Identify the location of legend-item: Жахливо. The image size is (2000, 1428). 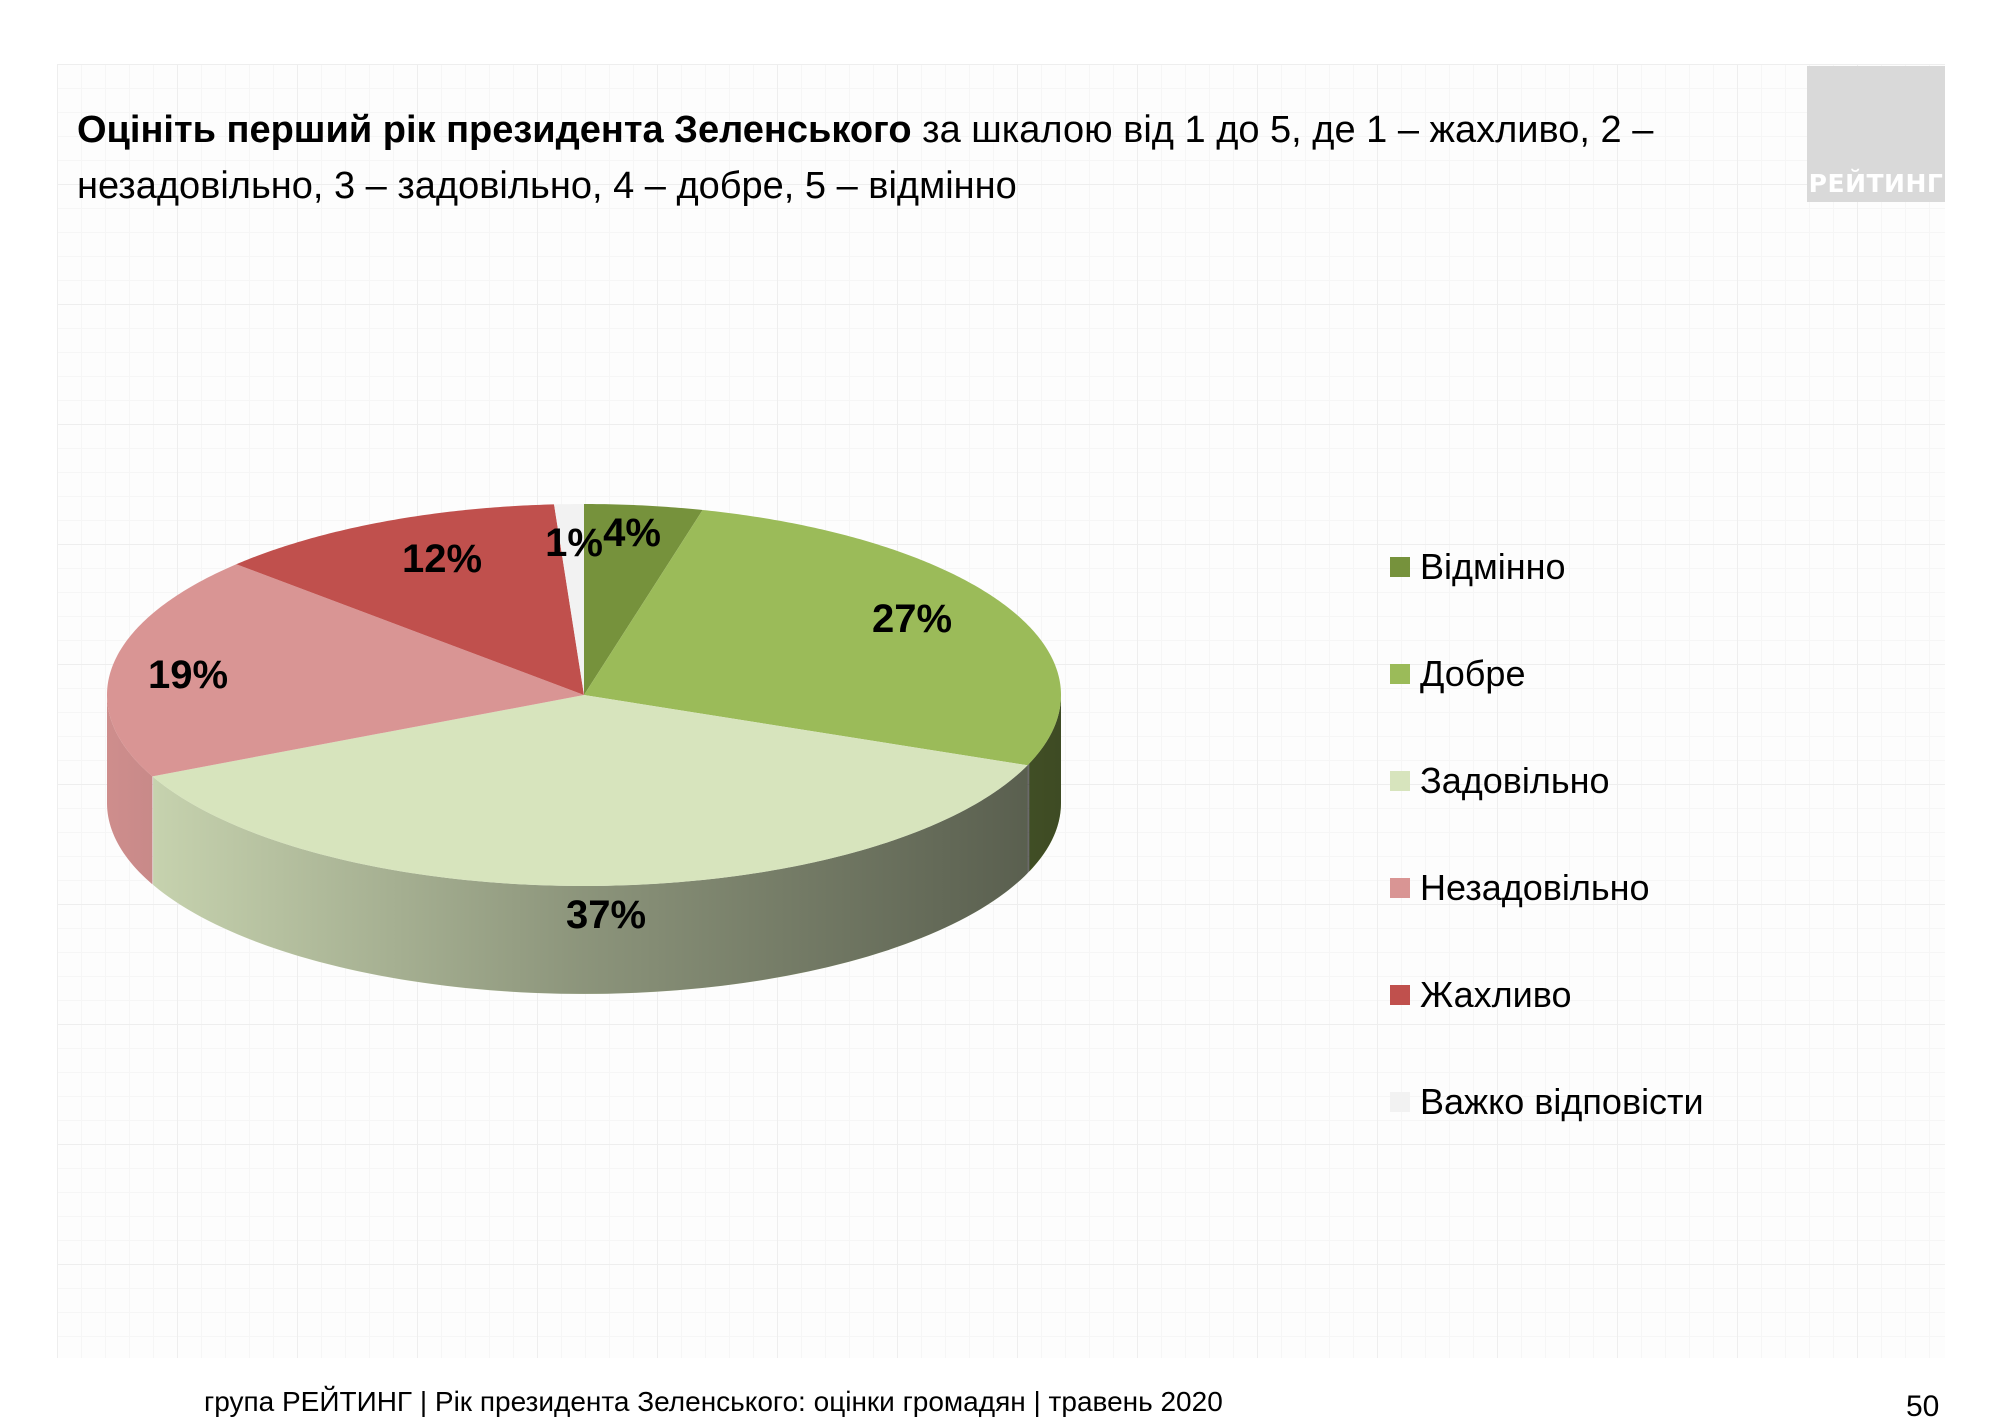
(1481, 995).